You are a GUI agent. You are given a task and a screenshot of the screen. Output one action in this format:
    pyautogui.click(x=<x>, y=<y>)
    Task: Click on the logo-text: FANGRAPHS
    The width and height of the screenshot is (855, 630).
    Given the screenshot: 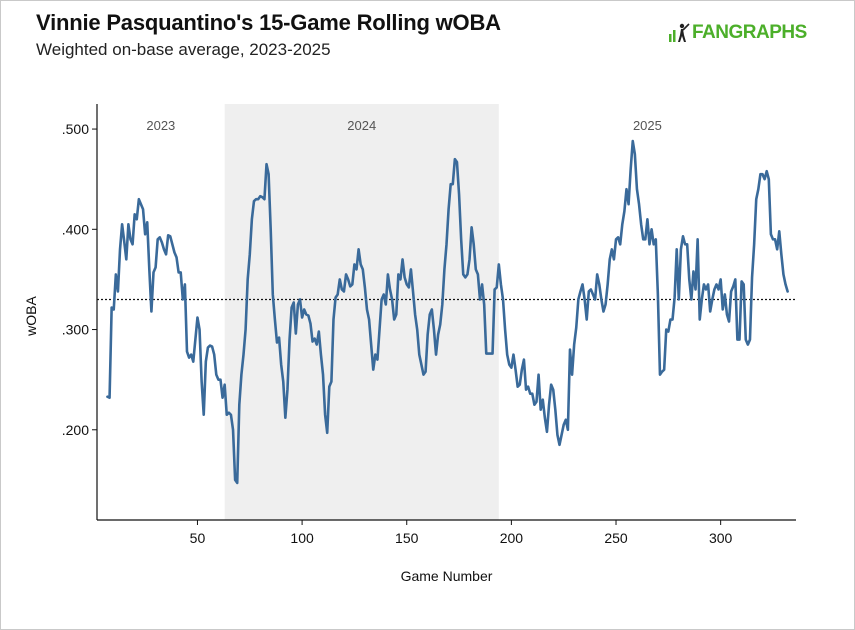 What is the action you would take?
    pyautogui.click(x=749, y=32)
    